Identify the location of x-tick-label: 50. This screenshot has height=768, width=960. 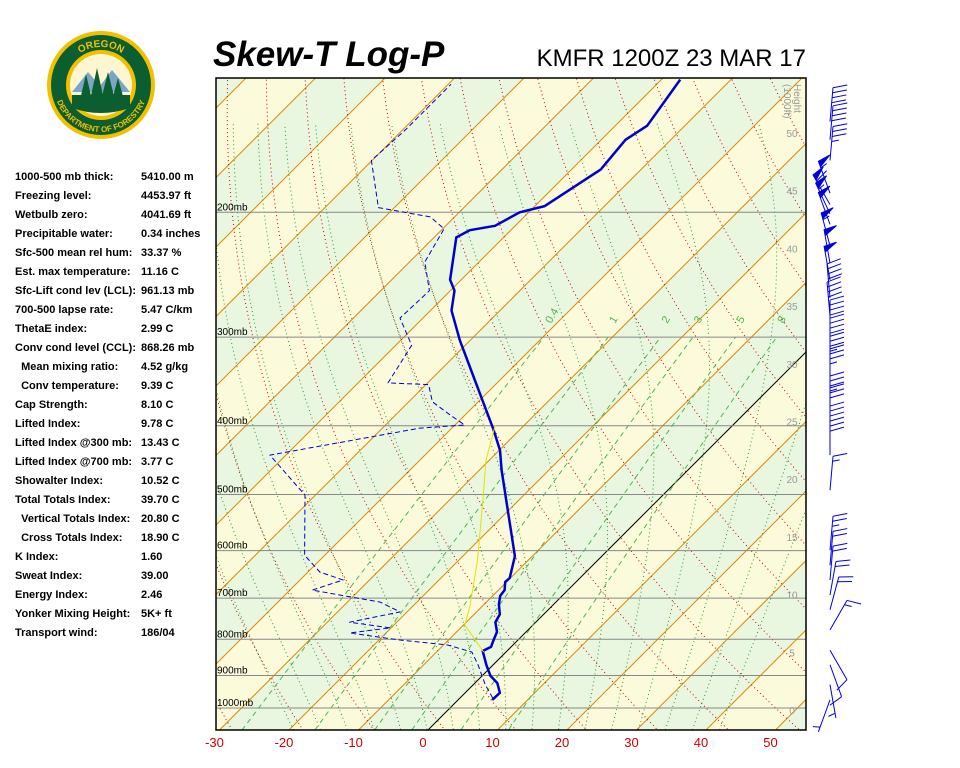
(770, 742).